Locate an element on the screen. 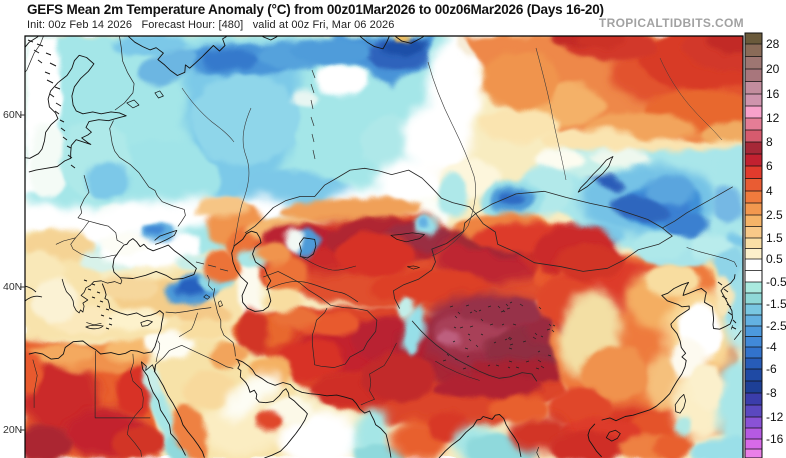  svg-text: 16 is located at coordinates (773, 94).